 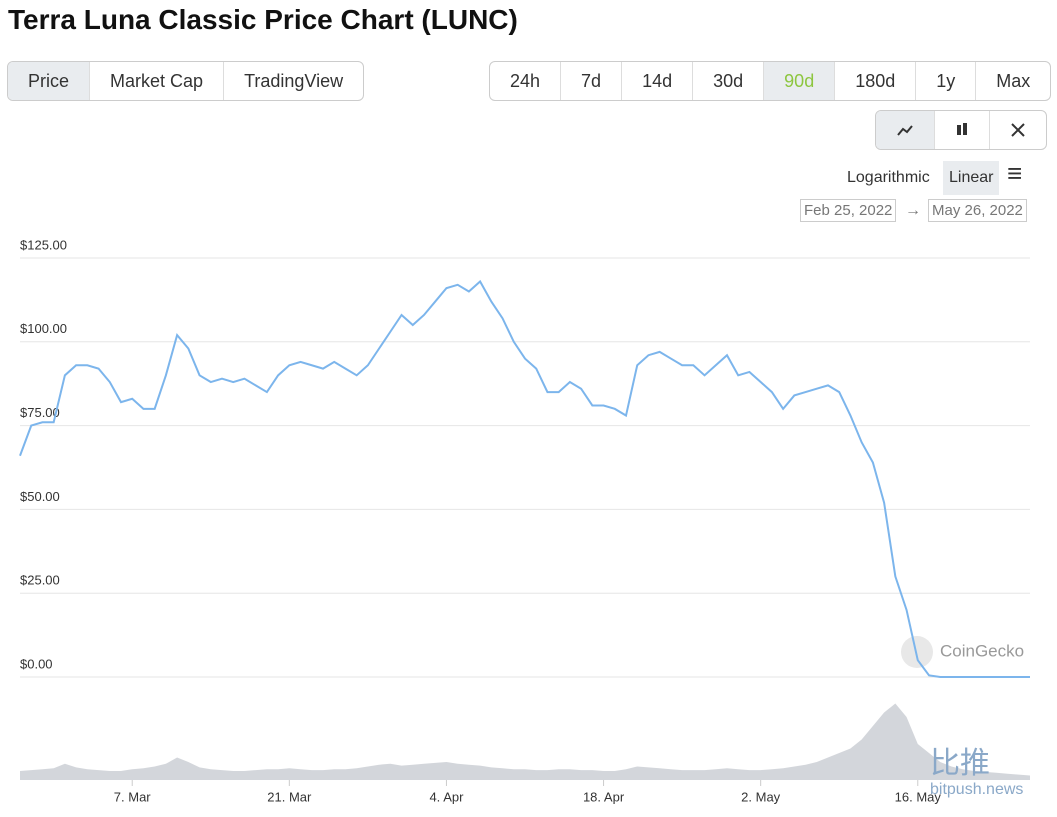 I want to click on chart-type-group, so click(x=961, y=130).